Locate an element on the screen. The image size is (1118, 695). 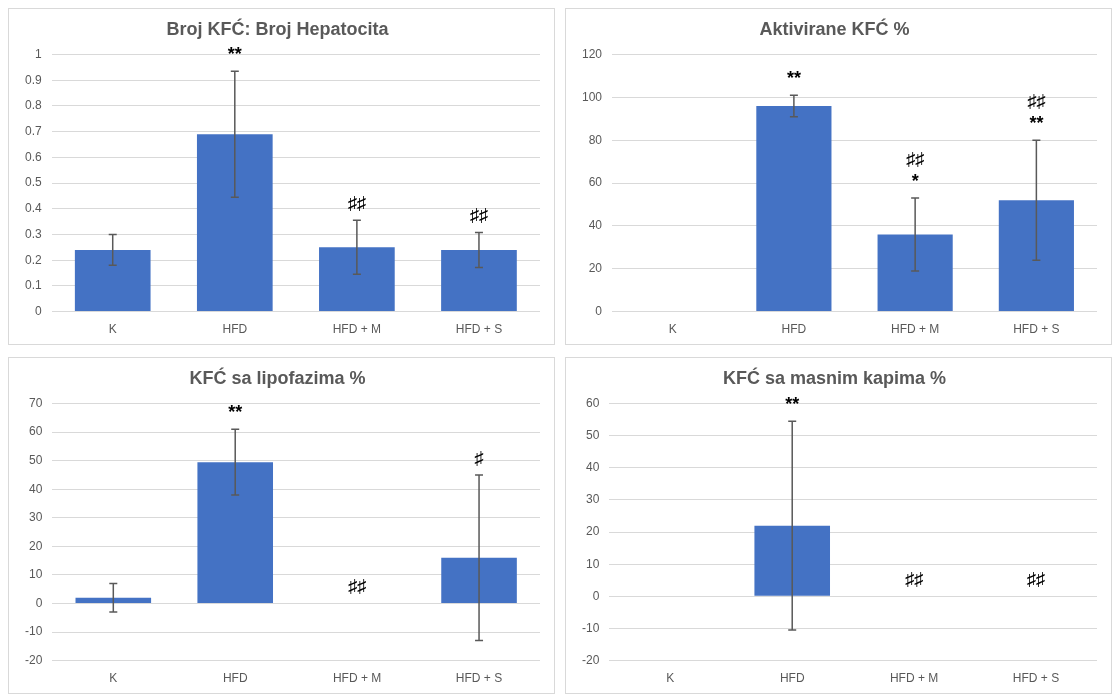
y-tick-label: 1 is located at coordinates (38, 53).